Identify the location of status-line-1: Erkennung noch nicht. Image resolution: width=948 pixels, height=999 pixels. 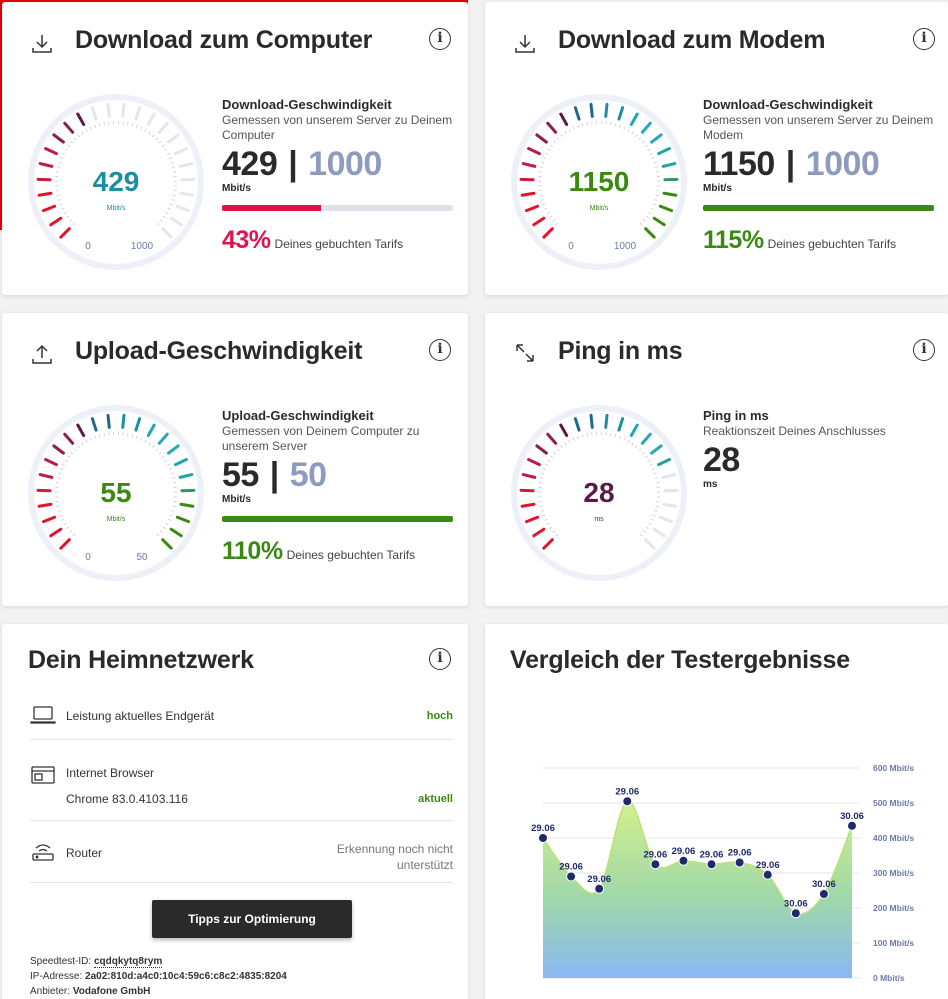
(394, 849).